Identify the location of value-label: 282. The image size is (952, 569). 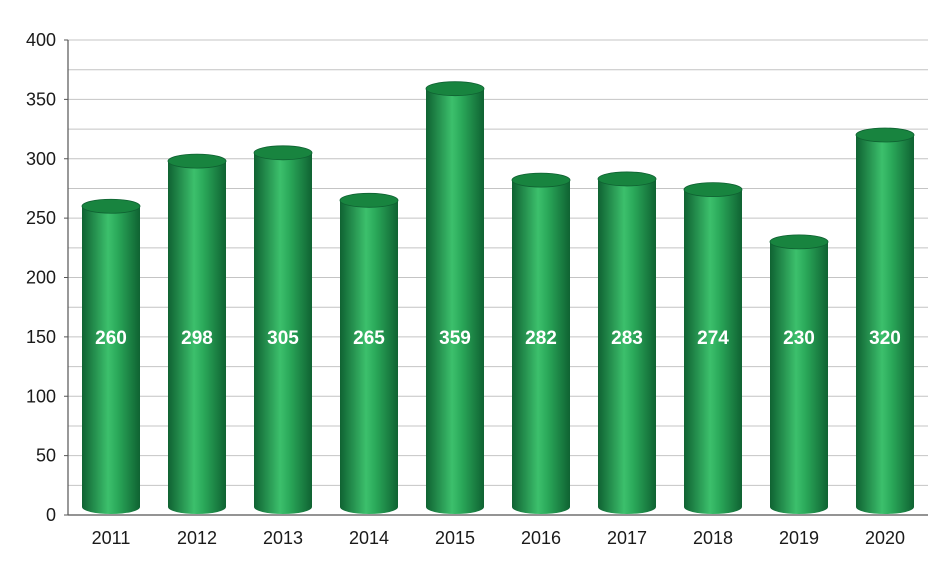
(541, 338).